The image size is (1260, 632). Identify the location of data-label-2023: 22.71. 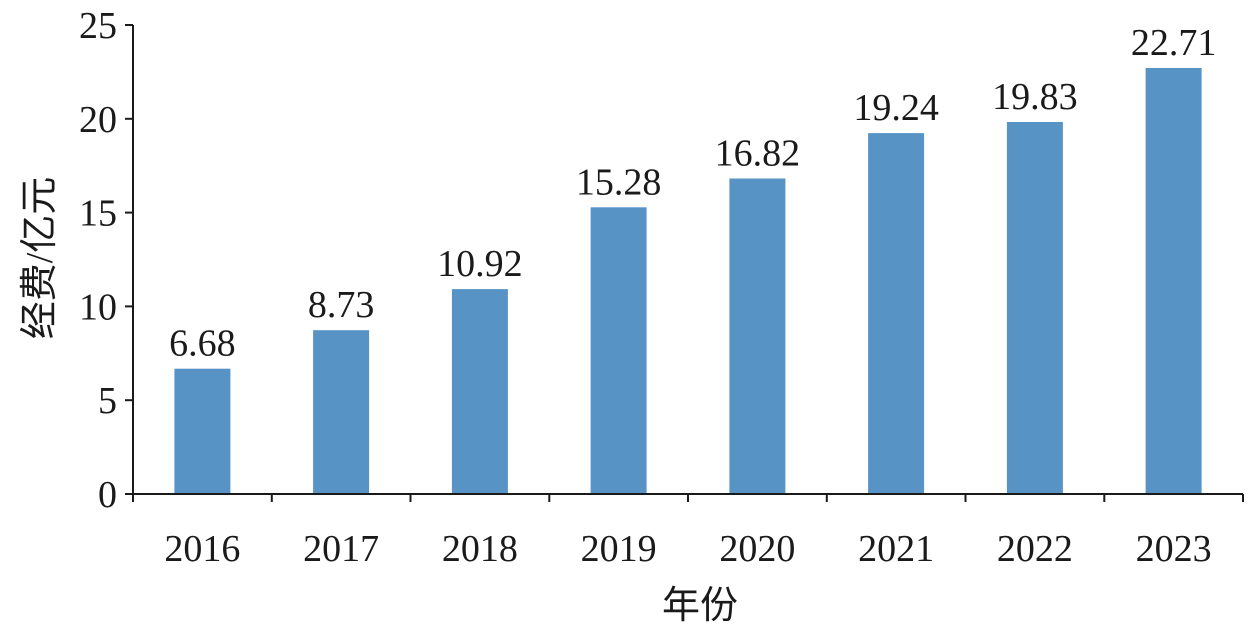
(1174, 43).